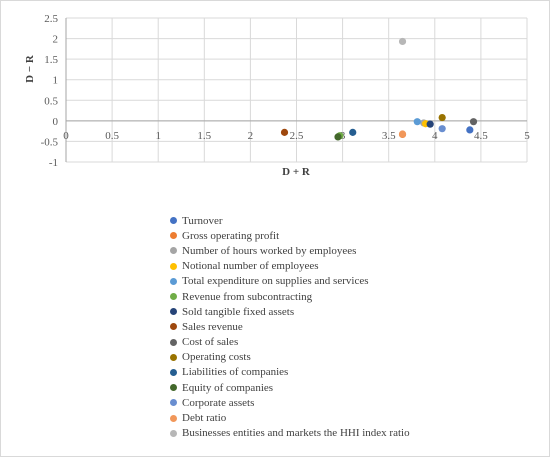 The image size is (550, 457). I want to click on x-tick-label: 4.5, so click(481, 136).